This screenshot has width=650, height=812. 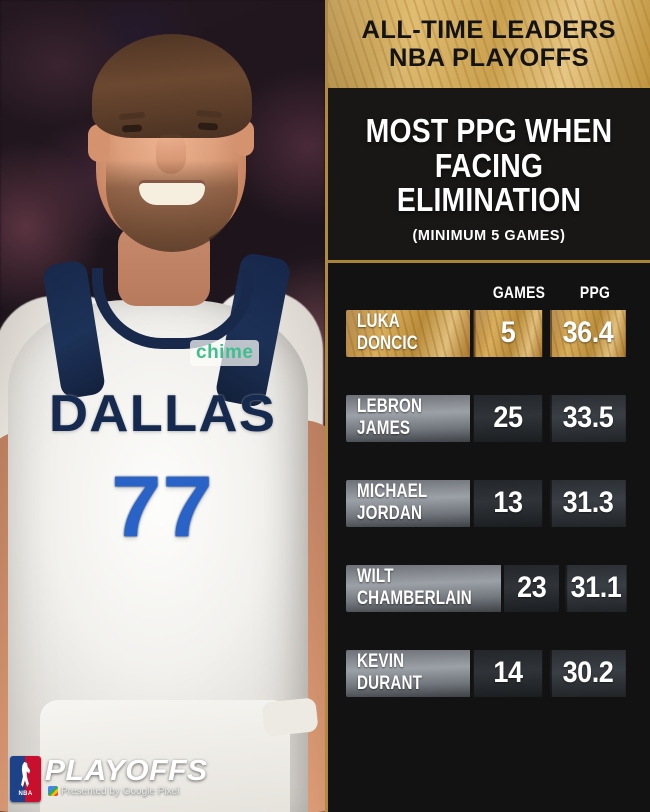 What do you see at coordinates (132, 128) in the screenshot?
I see `eye-left` at bounding box center [132, 128].